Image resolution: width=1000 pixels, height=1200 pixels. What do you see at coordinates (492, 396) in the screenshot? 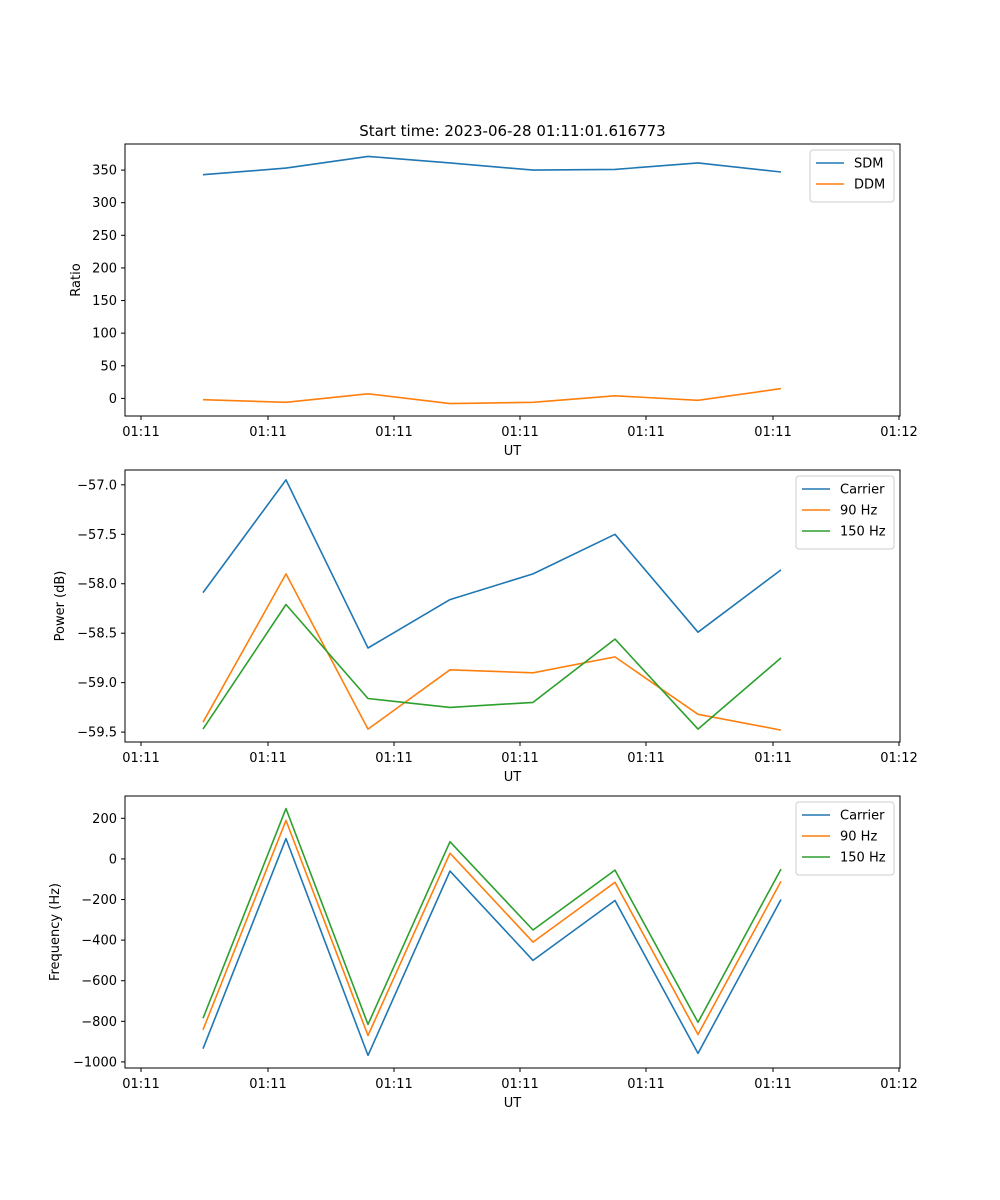
I see `series-line-ddm` at bounding box center [492, 396].